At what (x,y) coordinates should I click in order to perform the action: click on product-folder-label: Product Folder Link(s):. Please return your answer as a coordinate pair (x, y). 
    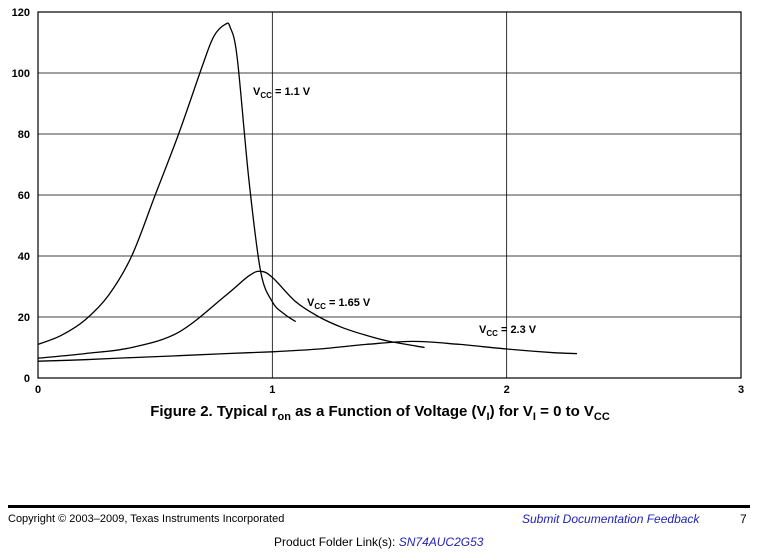
    Looking at the image, I should click on (336, 542).